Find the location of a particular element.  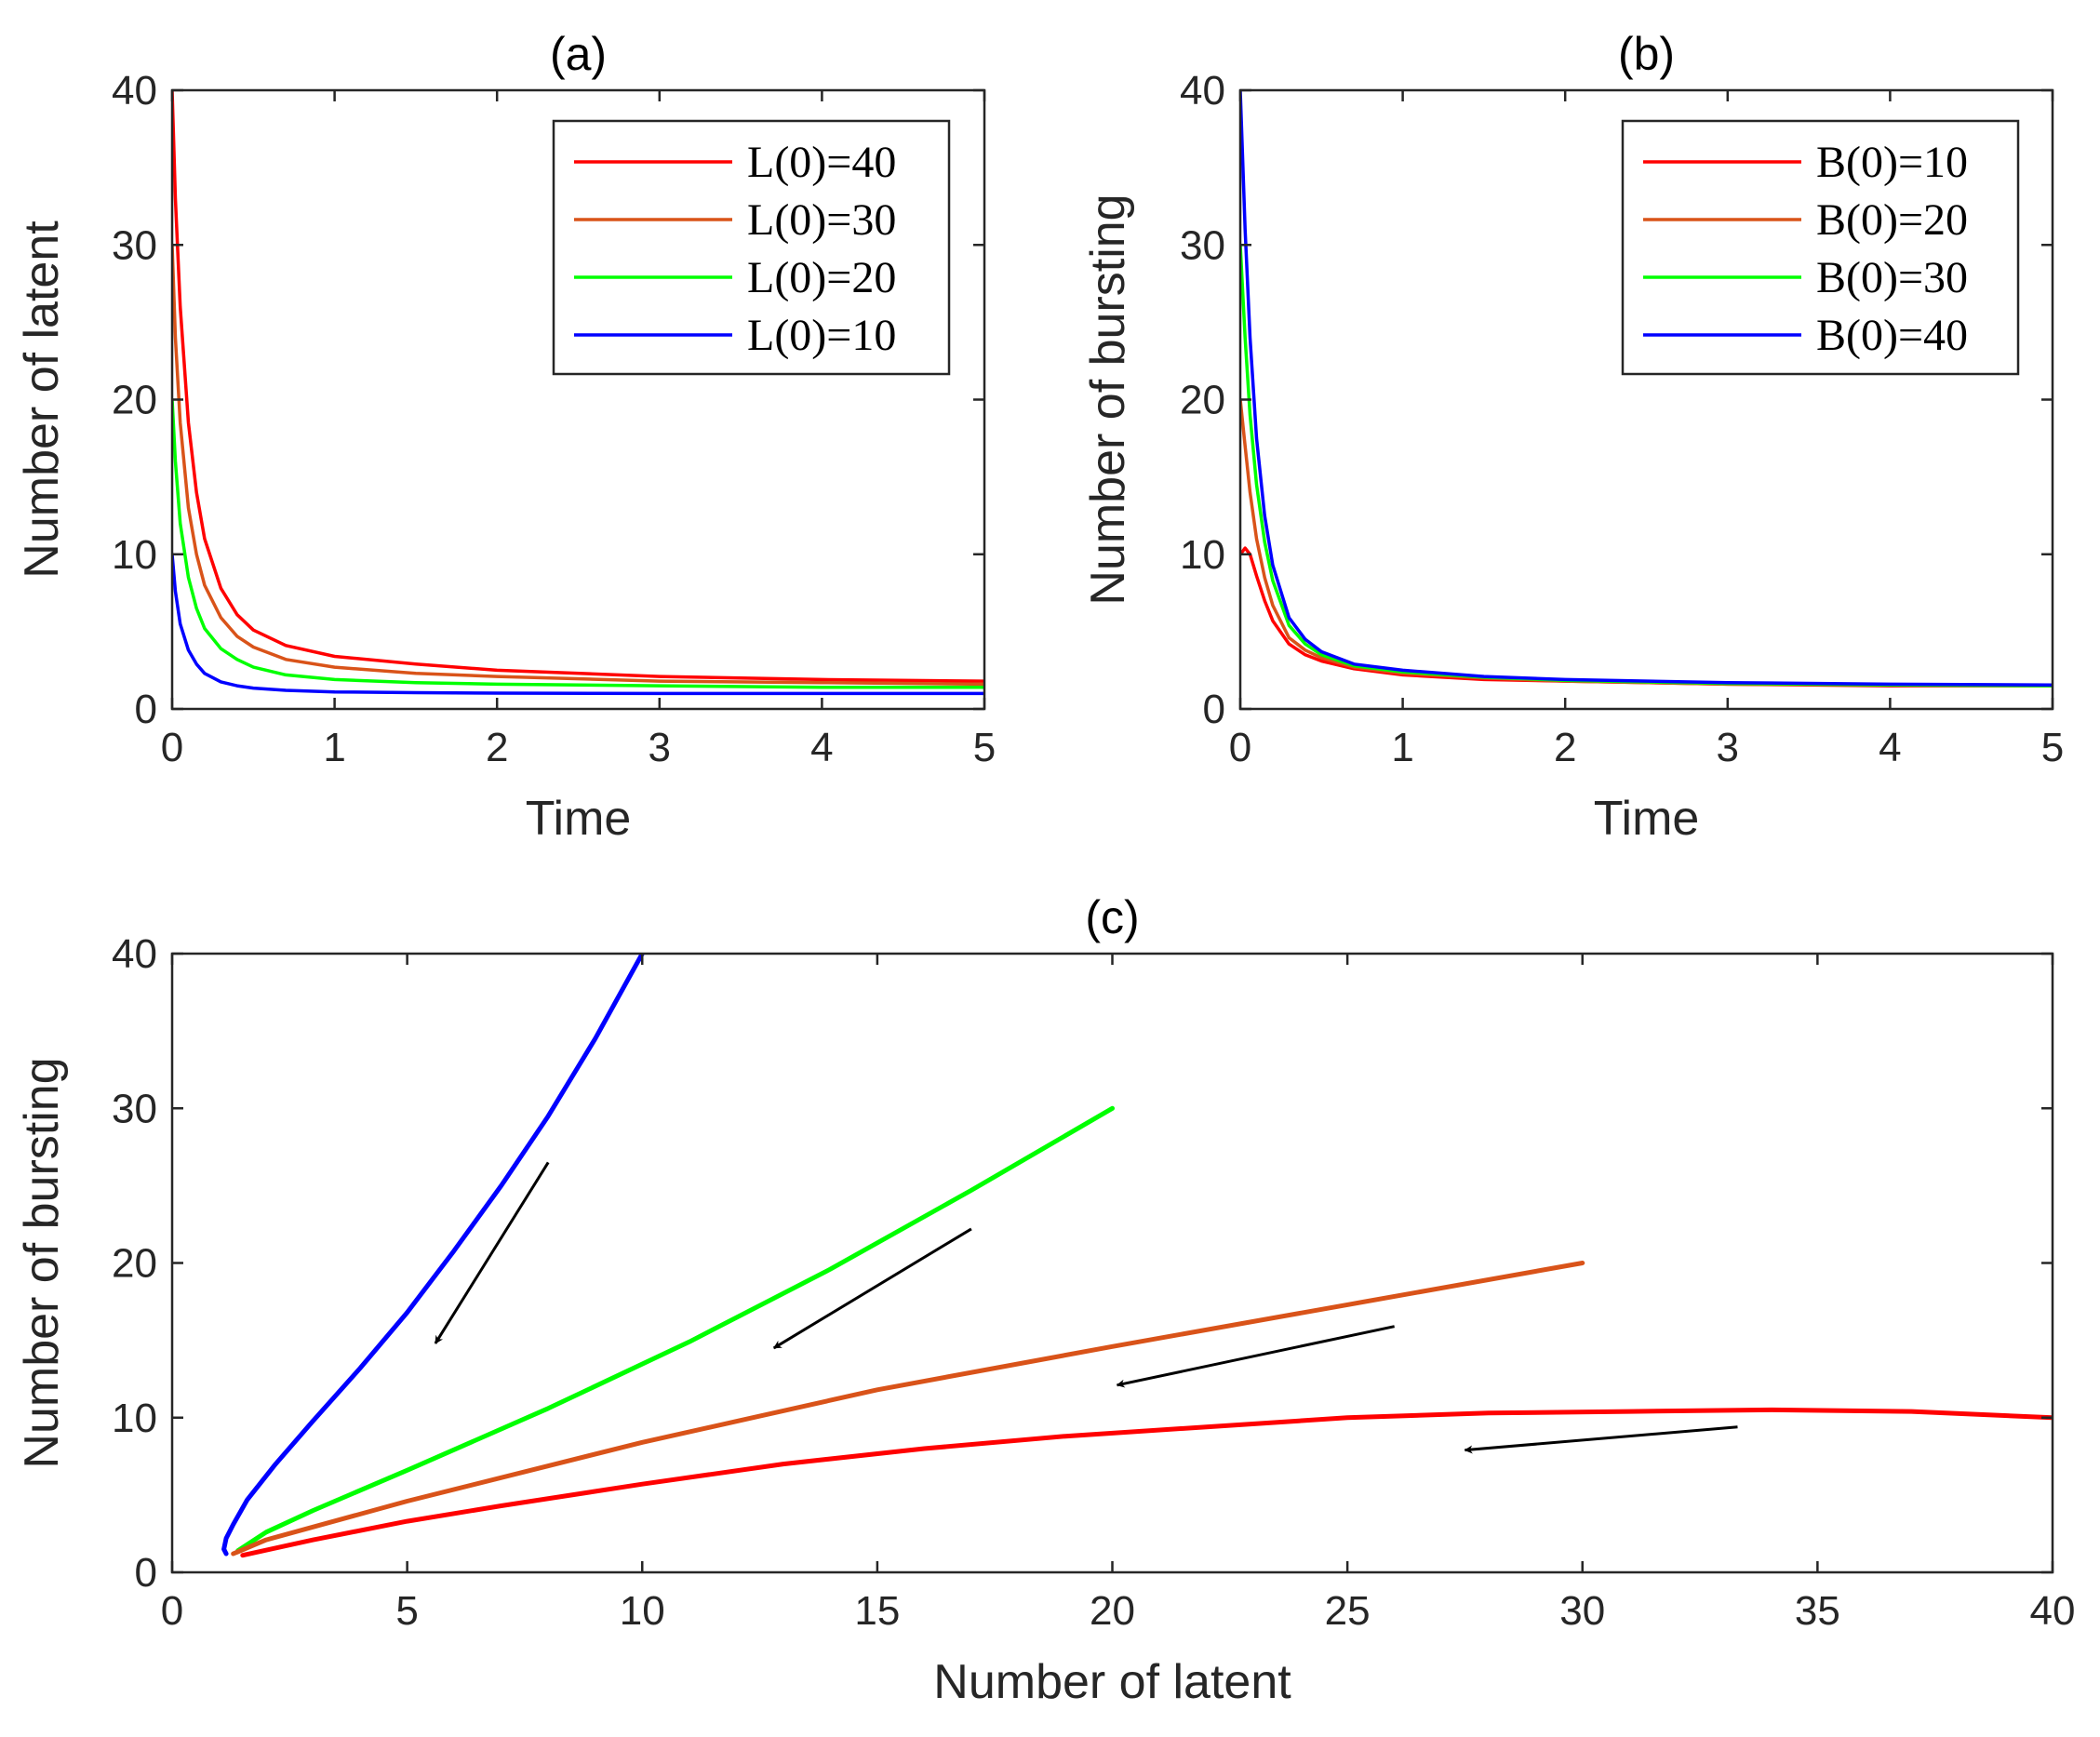

x-tick-label: 35 is located at coordinates (1818, 1611).